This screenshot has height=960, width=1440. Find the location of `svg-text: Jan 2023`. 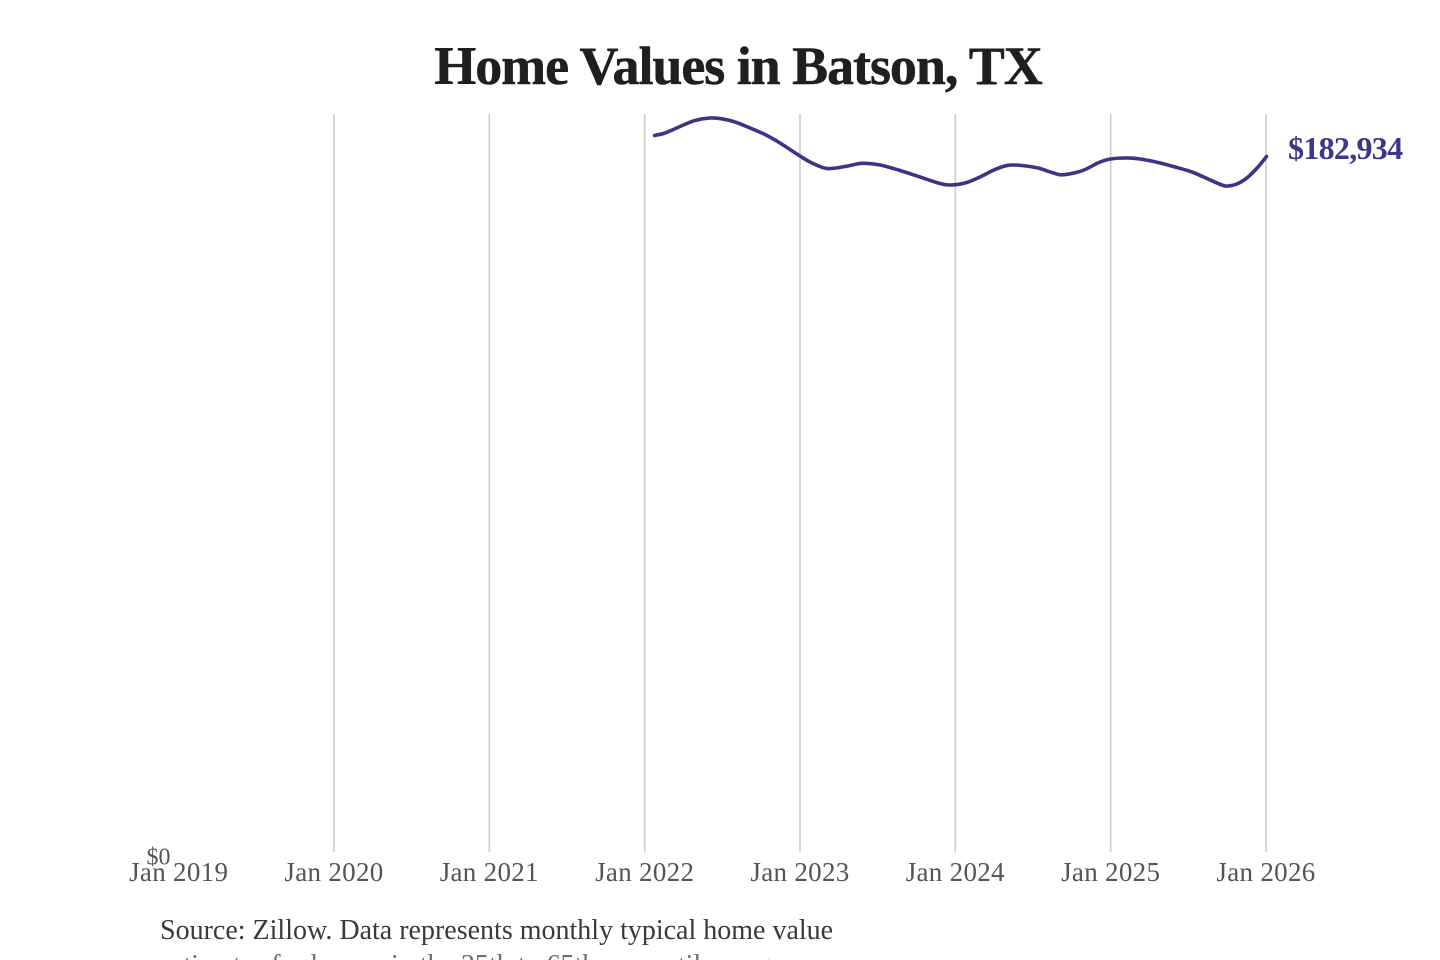

svg-text: Jan 2023 is located at coordinates (799, 872).